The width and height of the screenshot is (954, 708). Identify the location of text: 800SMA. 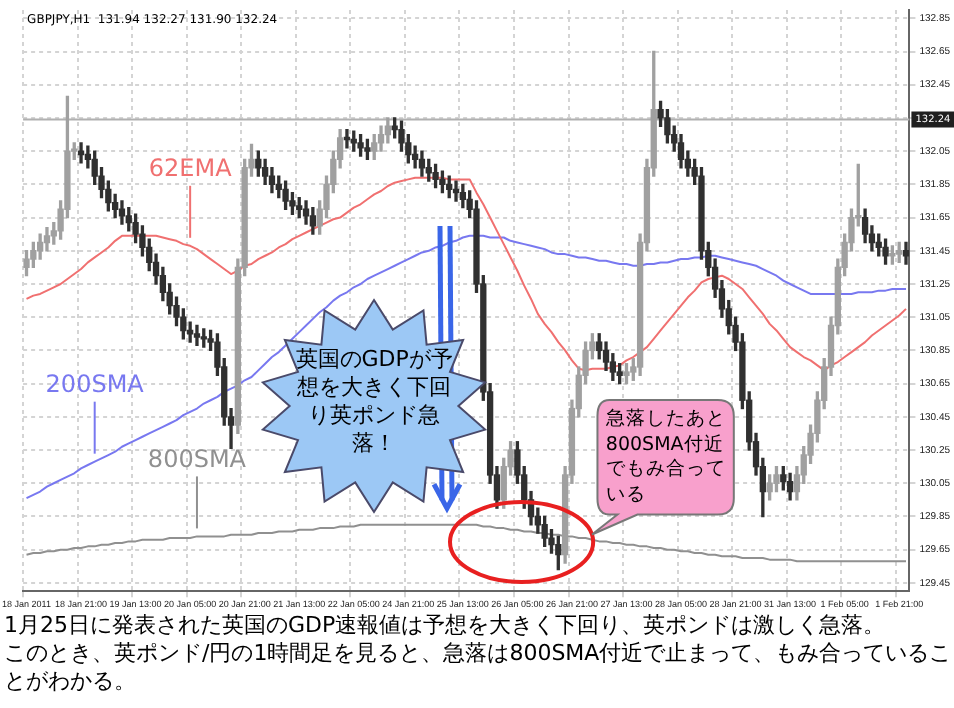
(197, 458).